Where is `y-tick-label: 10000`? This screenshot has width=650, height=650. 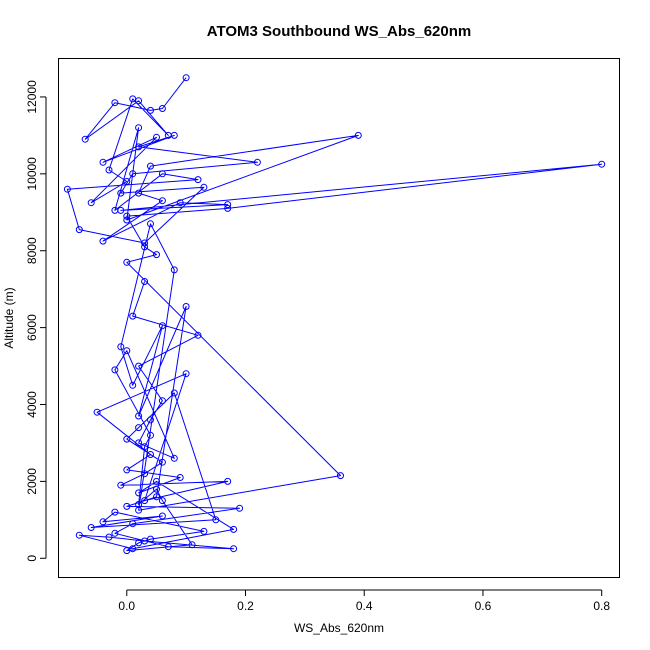
y-tick-label: 10000 is located at coordinates (32, 174).